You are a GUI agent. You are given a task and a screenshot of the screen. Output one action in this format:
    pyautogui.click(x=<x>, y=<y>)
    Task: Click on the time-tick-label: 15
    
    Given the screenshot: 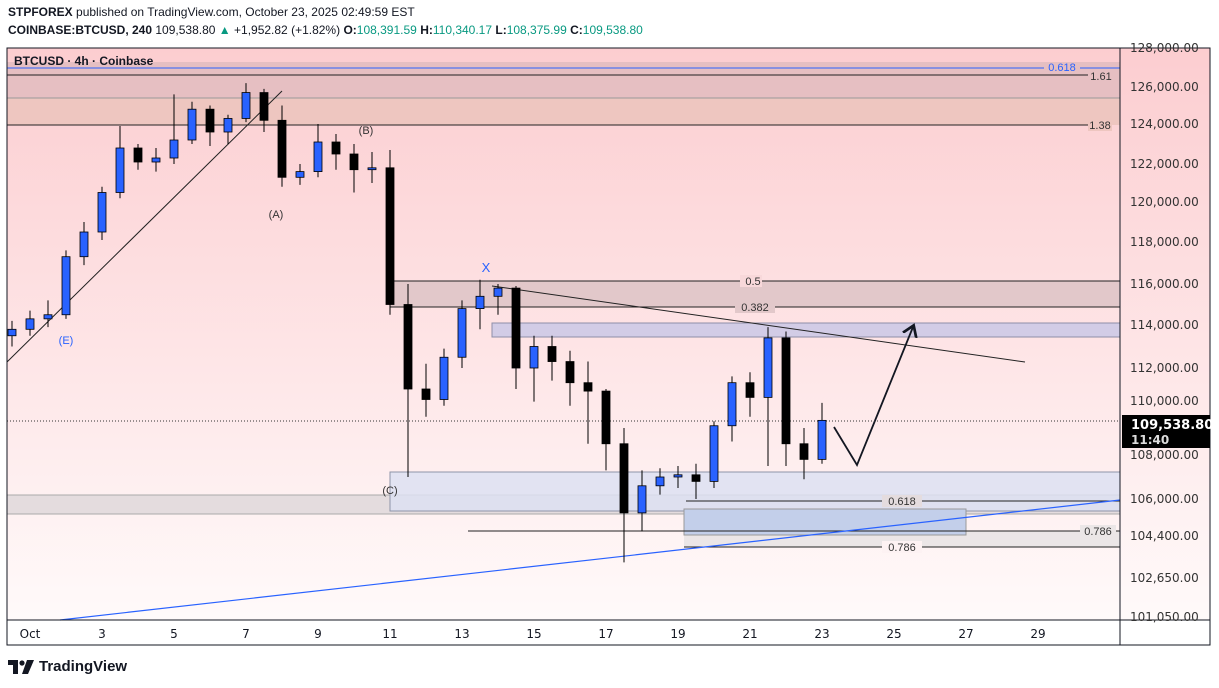 What is the action you would take?
    pyautogui.click(x=533, y=634)
    